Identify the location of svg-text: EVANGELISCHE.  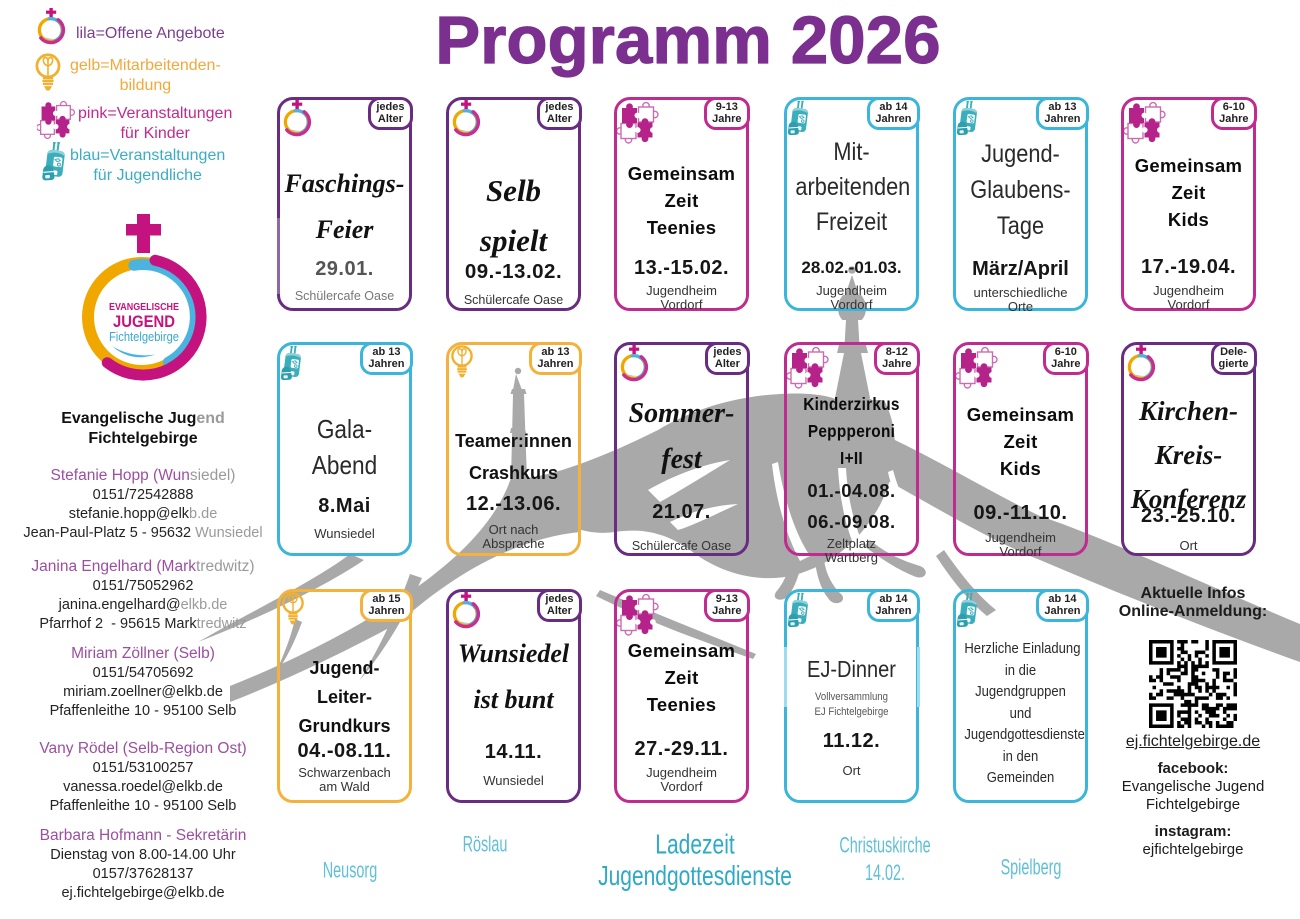
(144, 307).